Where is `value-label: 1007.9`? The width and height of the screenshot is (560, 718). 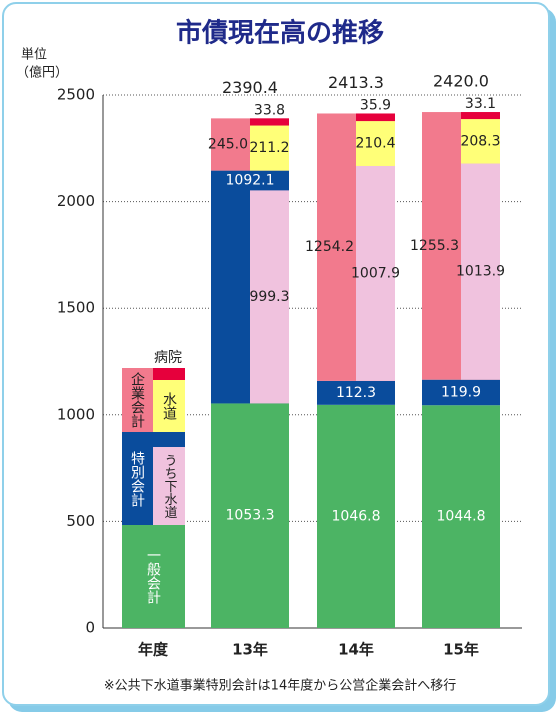 value-label: 1007.9 is located at coordinates (375, 273).